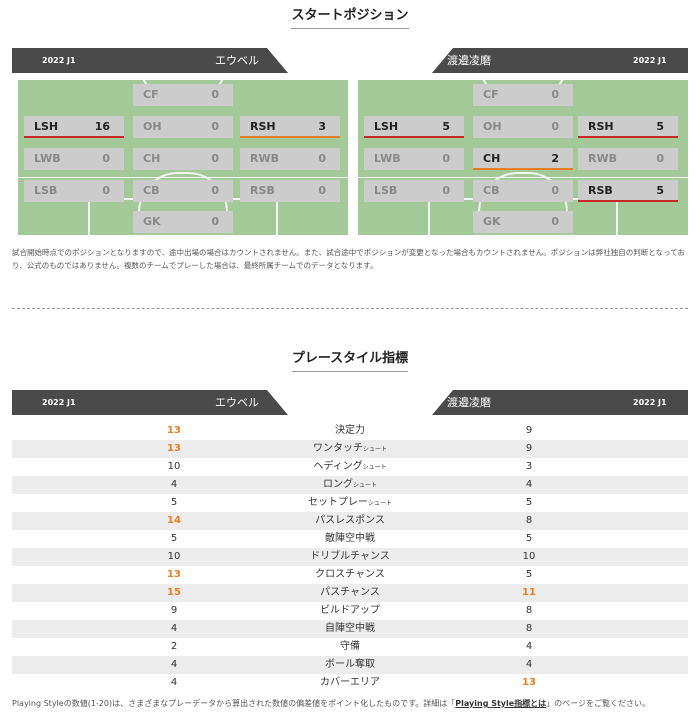 This screenshot has height=728, width=700. I want to click on style-row: 13 ワンタッチシュート 9, so click(350, 449).